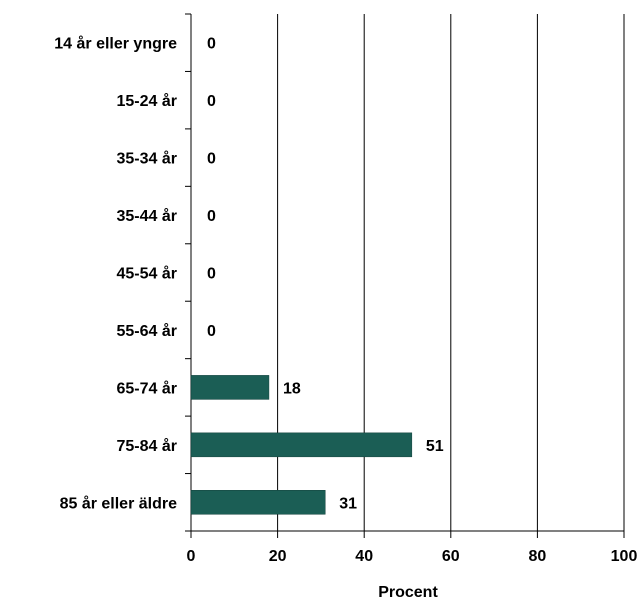 The height and width of the screenshot is (604, 644). What do you see at coordinates (624, 556) in the screenshot?
I see `x-tick-label: 100` at bounding box center [624, 556].